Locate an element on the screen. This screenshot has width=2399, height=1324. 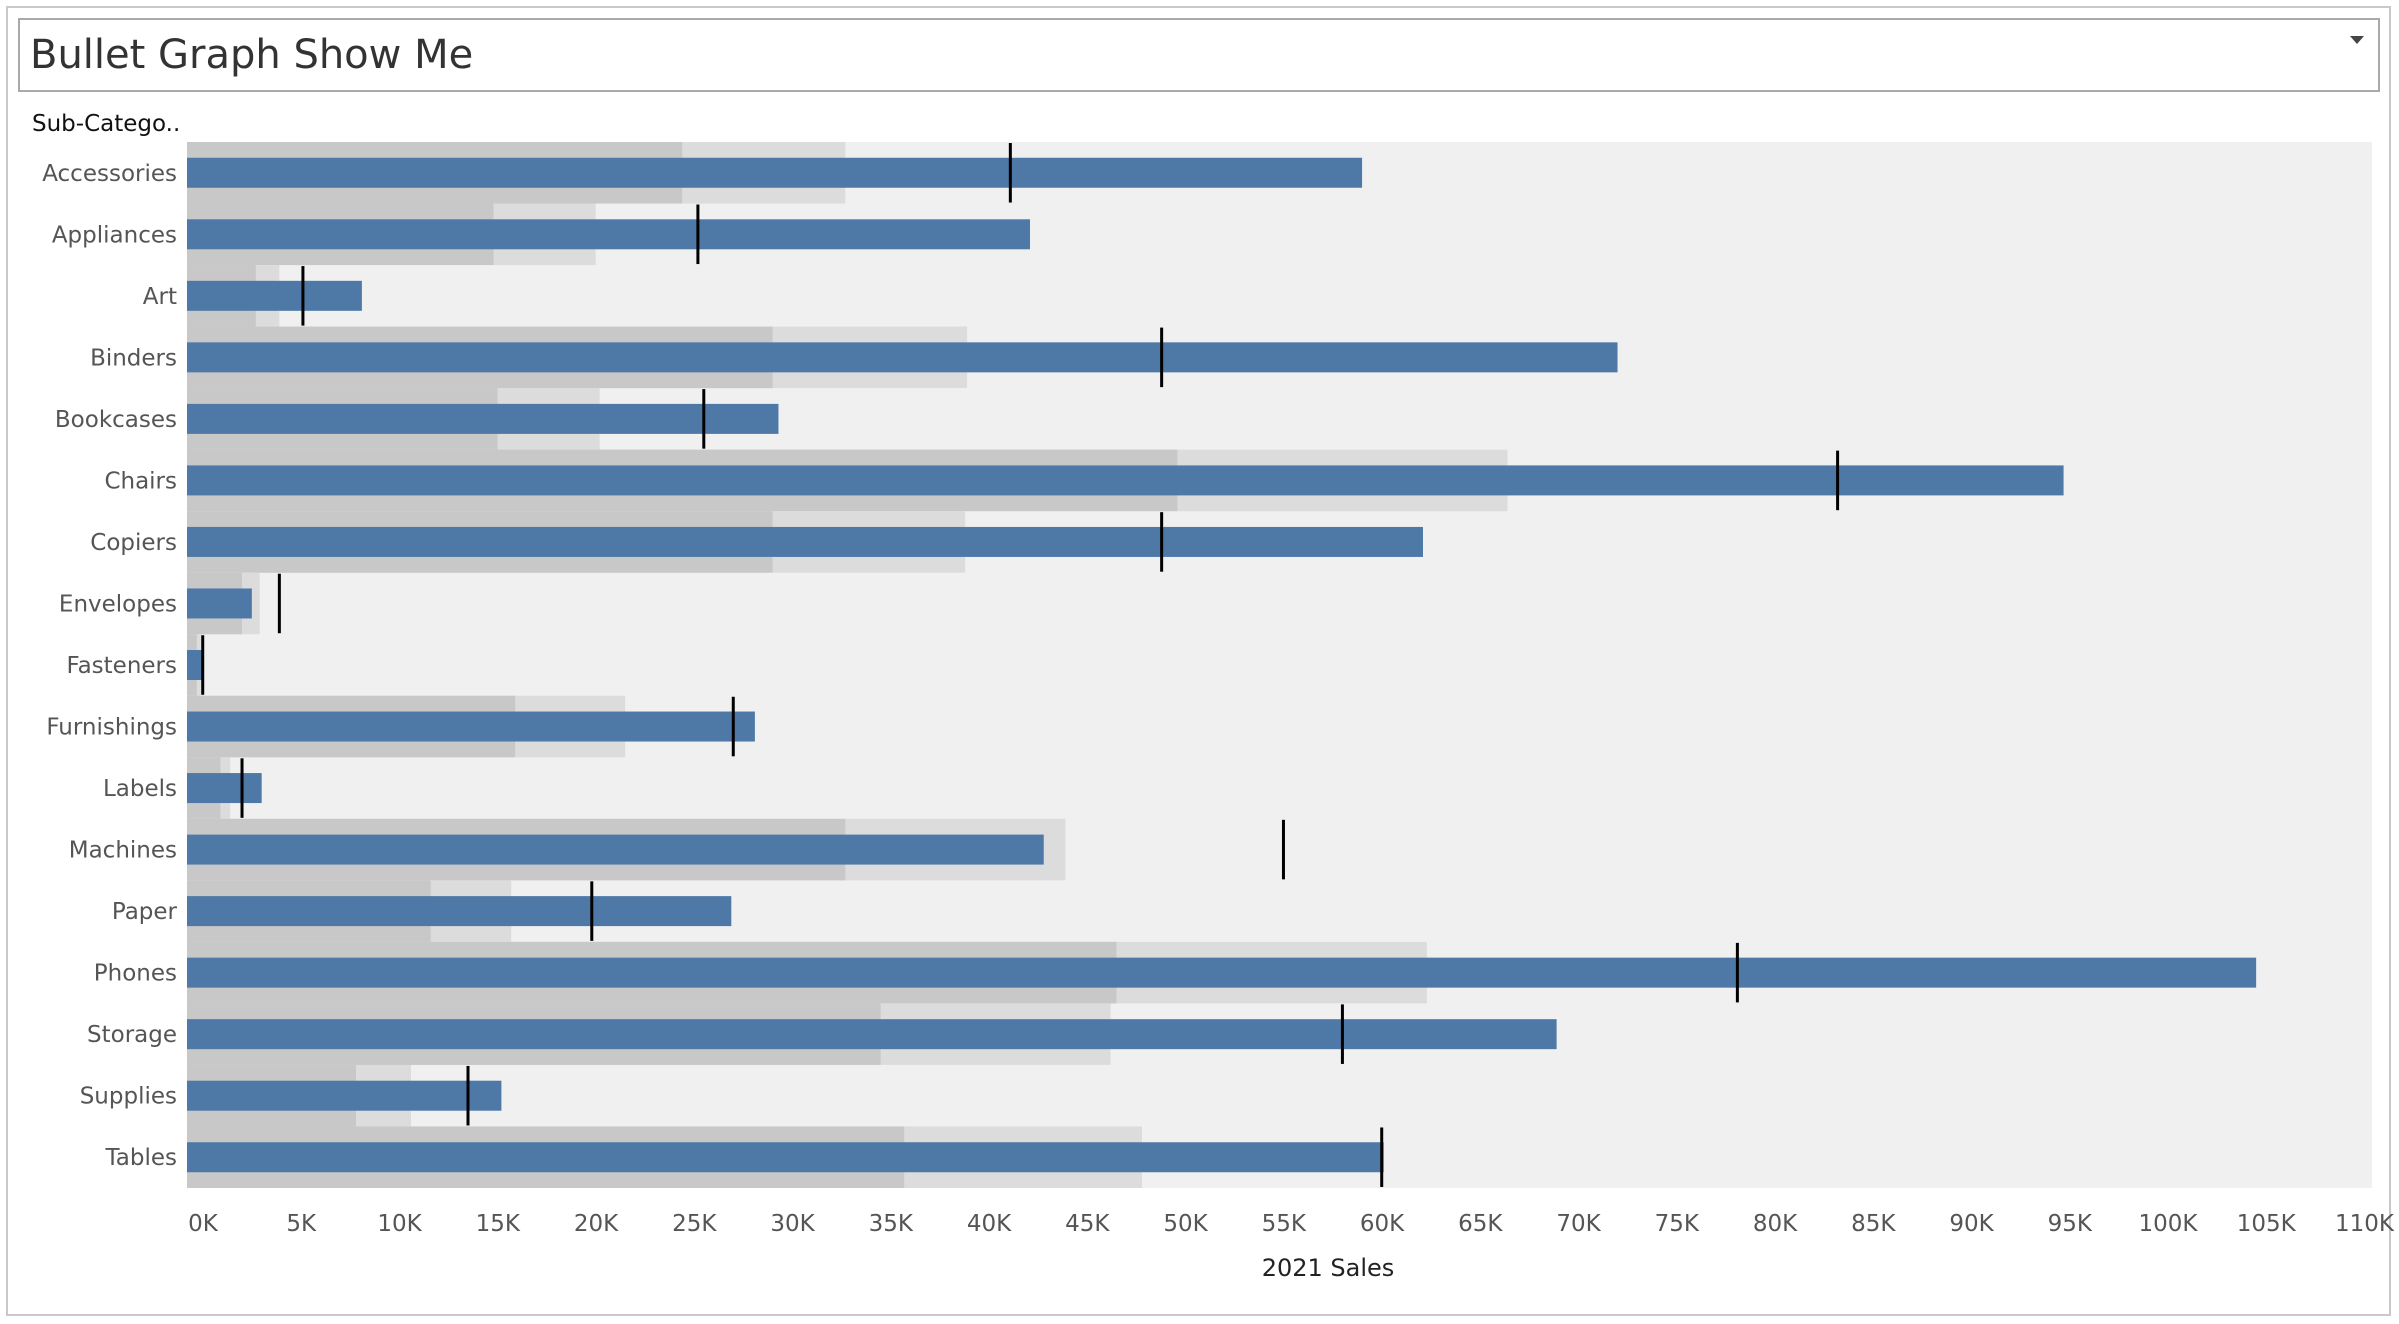
x-tick-label: 0K is located at coordinates (203, 1224).